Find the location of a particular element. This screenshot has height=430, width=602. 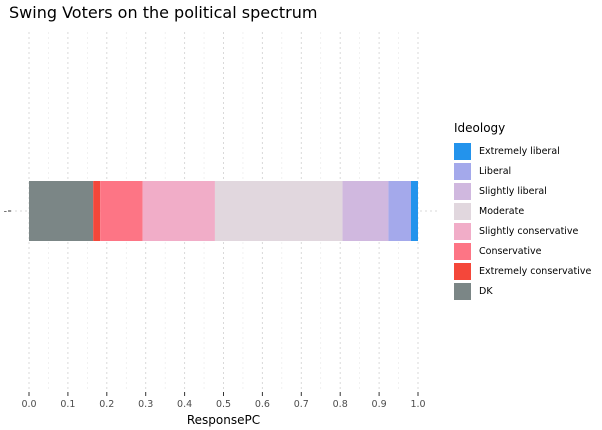

legend-item: Extremely liberal is located at coordinates (522, 151).